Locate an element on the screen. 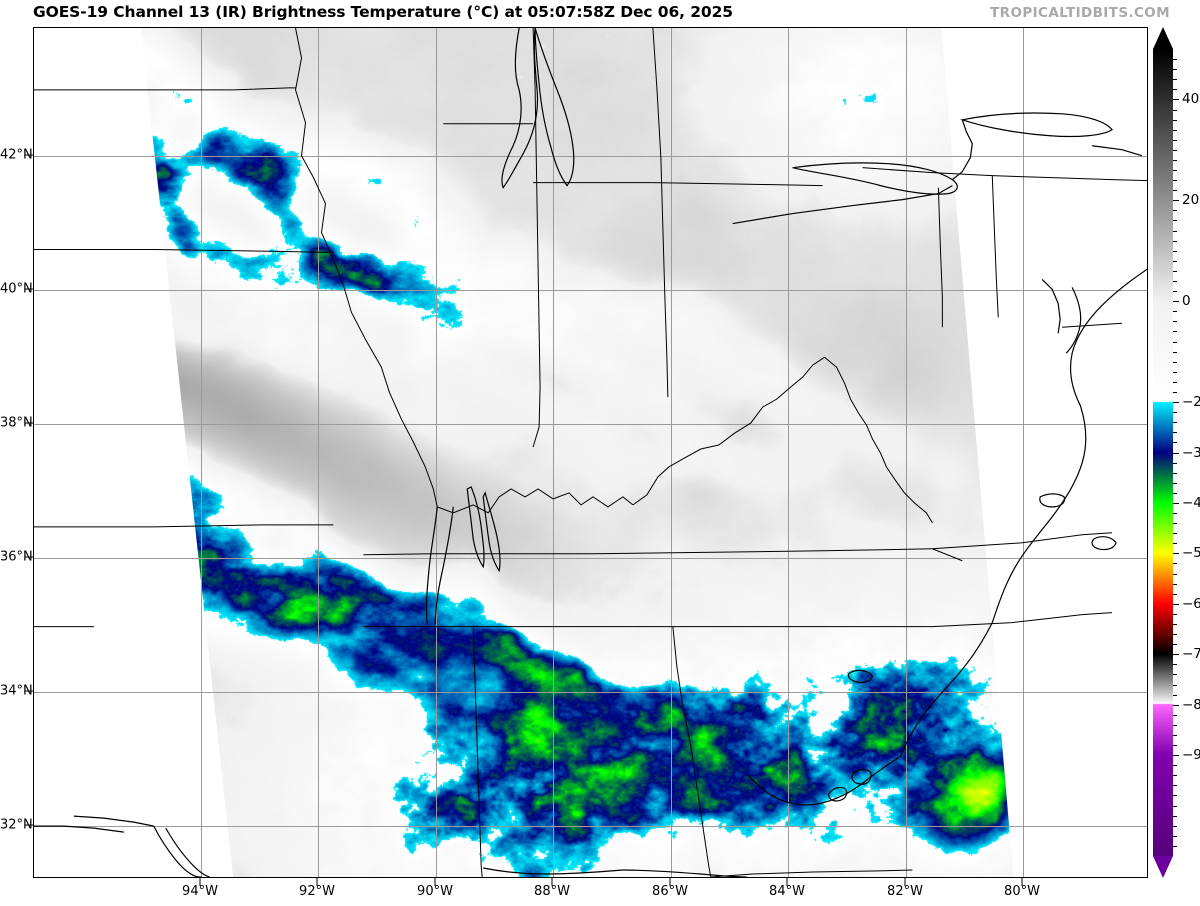  lat-label-36: 36°N is located at coordinates (16, 557).